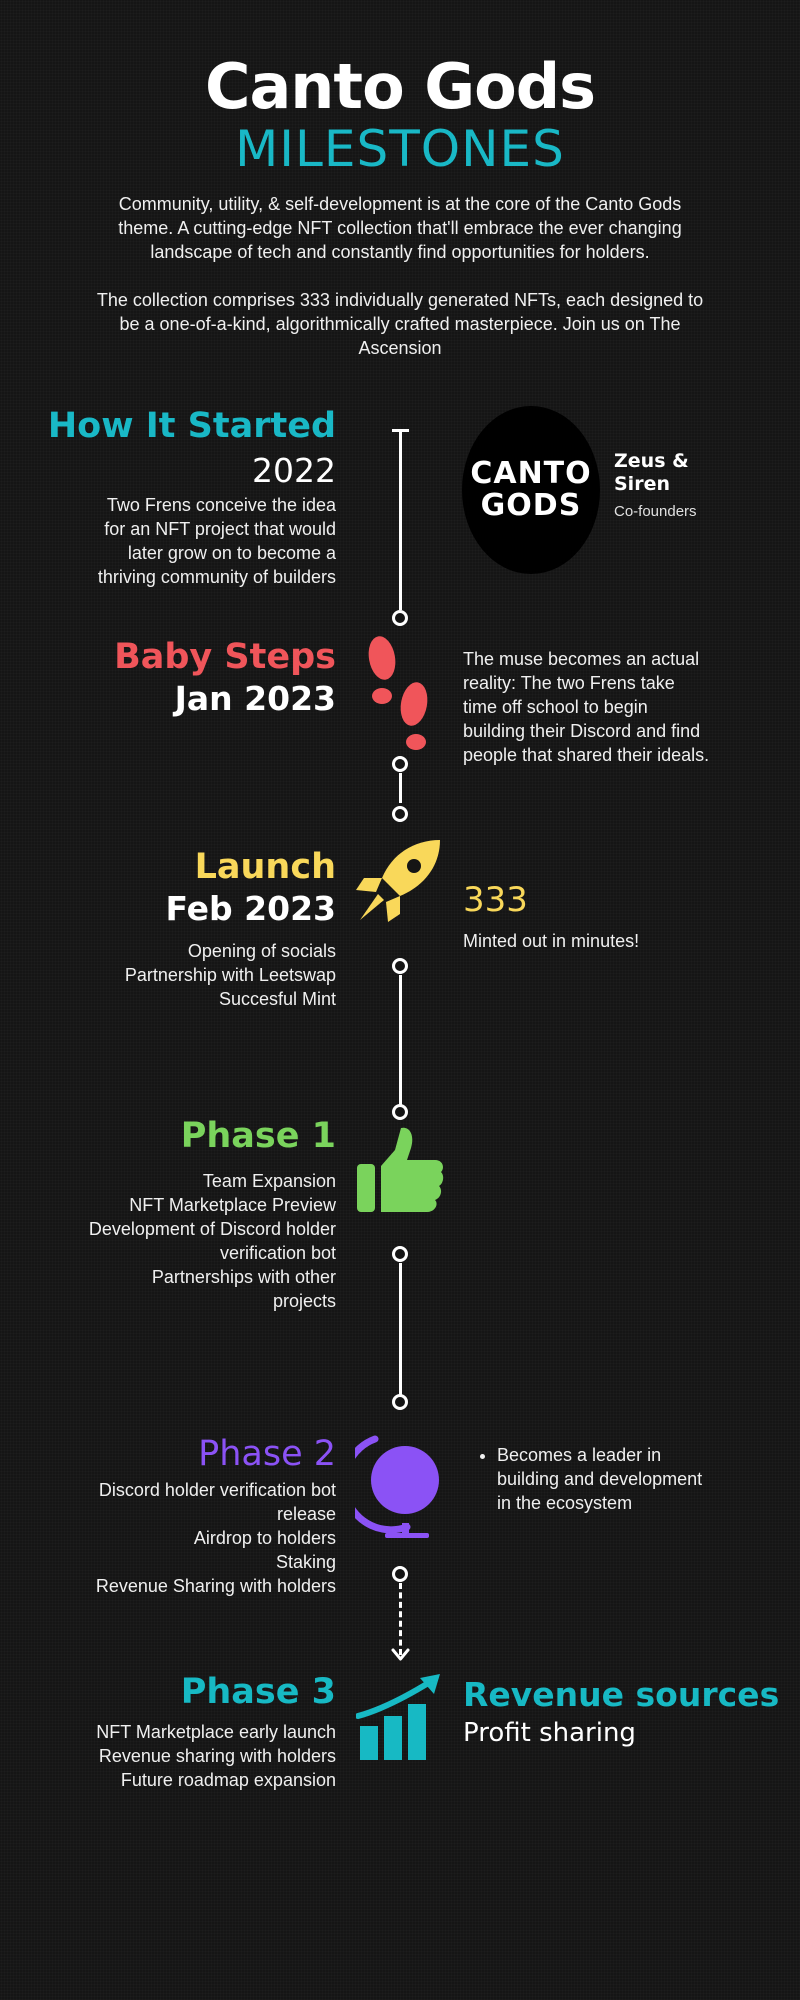  I want to click on milestone-date: 2022, so click(294, 470).